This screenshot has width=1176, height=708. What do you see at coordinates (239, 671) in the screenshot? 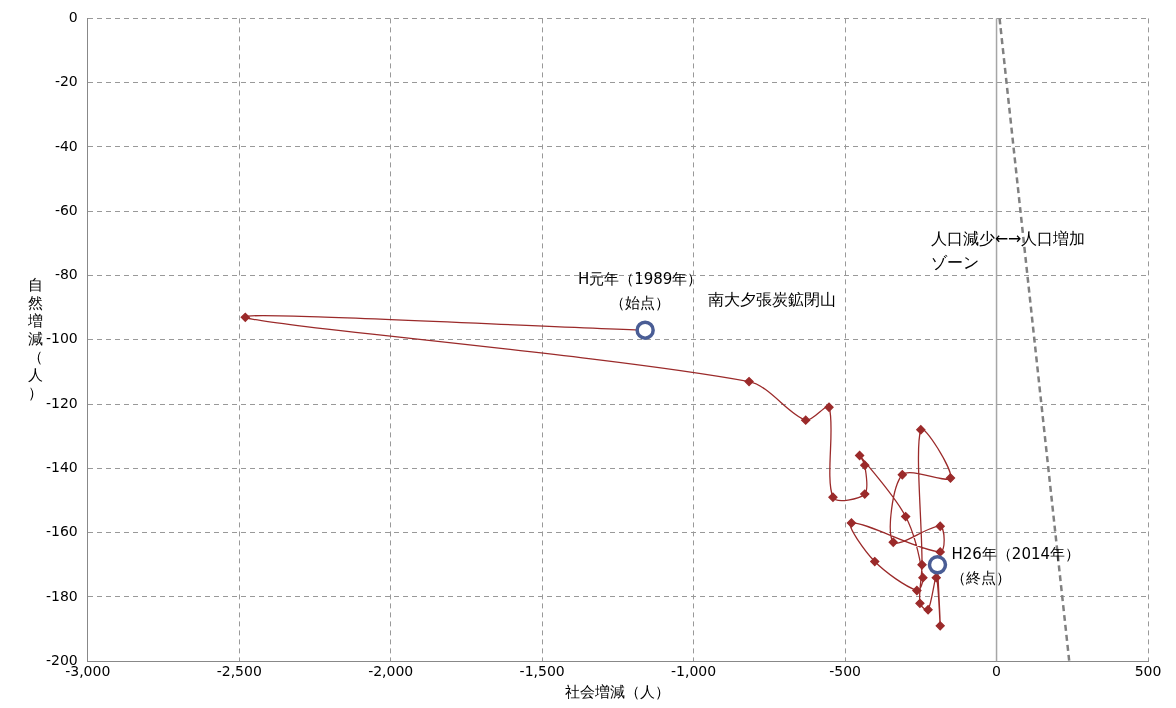
I see `x-tick-label: -2,500` at bounding box center [239, 671].